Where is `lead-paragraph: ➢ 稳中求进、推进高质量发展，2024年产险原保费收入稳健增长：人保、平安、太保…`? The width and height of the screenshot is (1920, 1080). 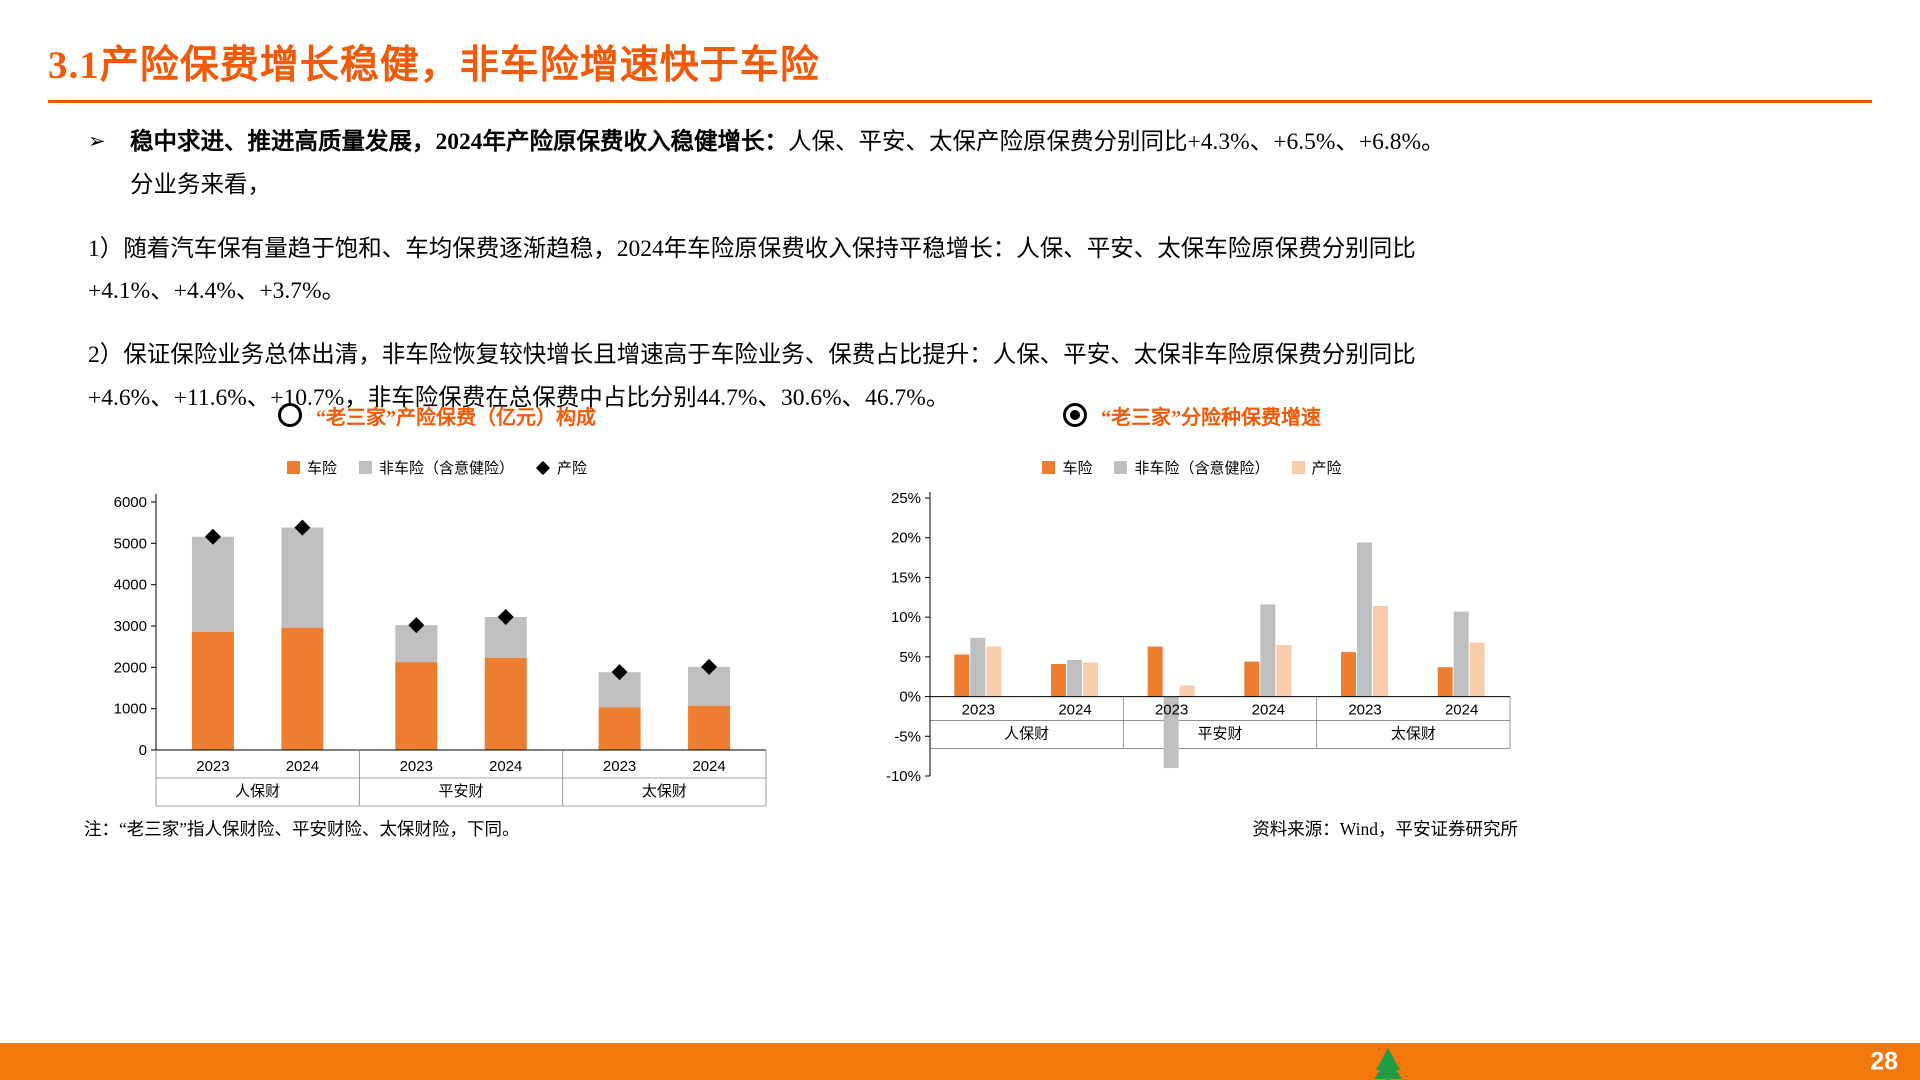
lead-paragraph: ➢ 稳中求进、推进高质量发展，2024年产险原保费收入稳健增长：人保、平安、太保… is located at coordinates (790, 164).